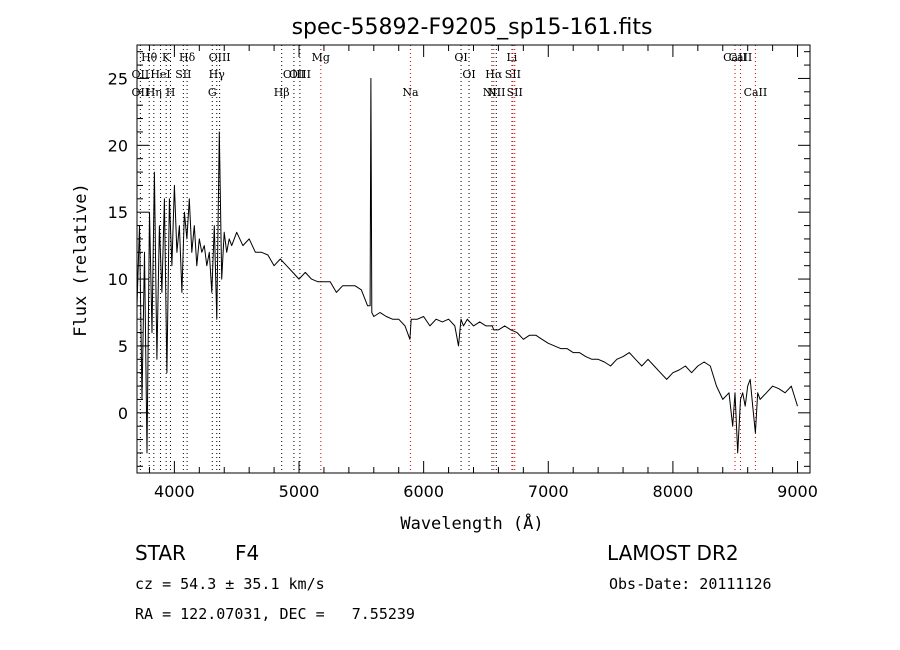  Describe the element at coordinates (123, 346) in the screenshot. I see `y-tick-label: 5` at that location.